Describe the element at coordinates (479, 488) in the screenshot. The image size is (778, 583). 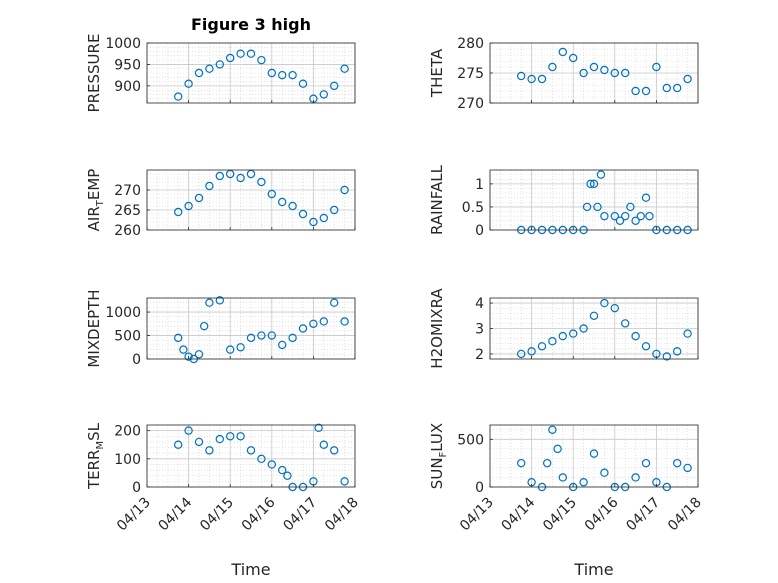
I see `y-tick-label: 0` at that location.